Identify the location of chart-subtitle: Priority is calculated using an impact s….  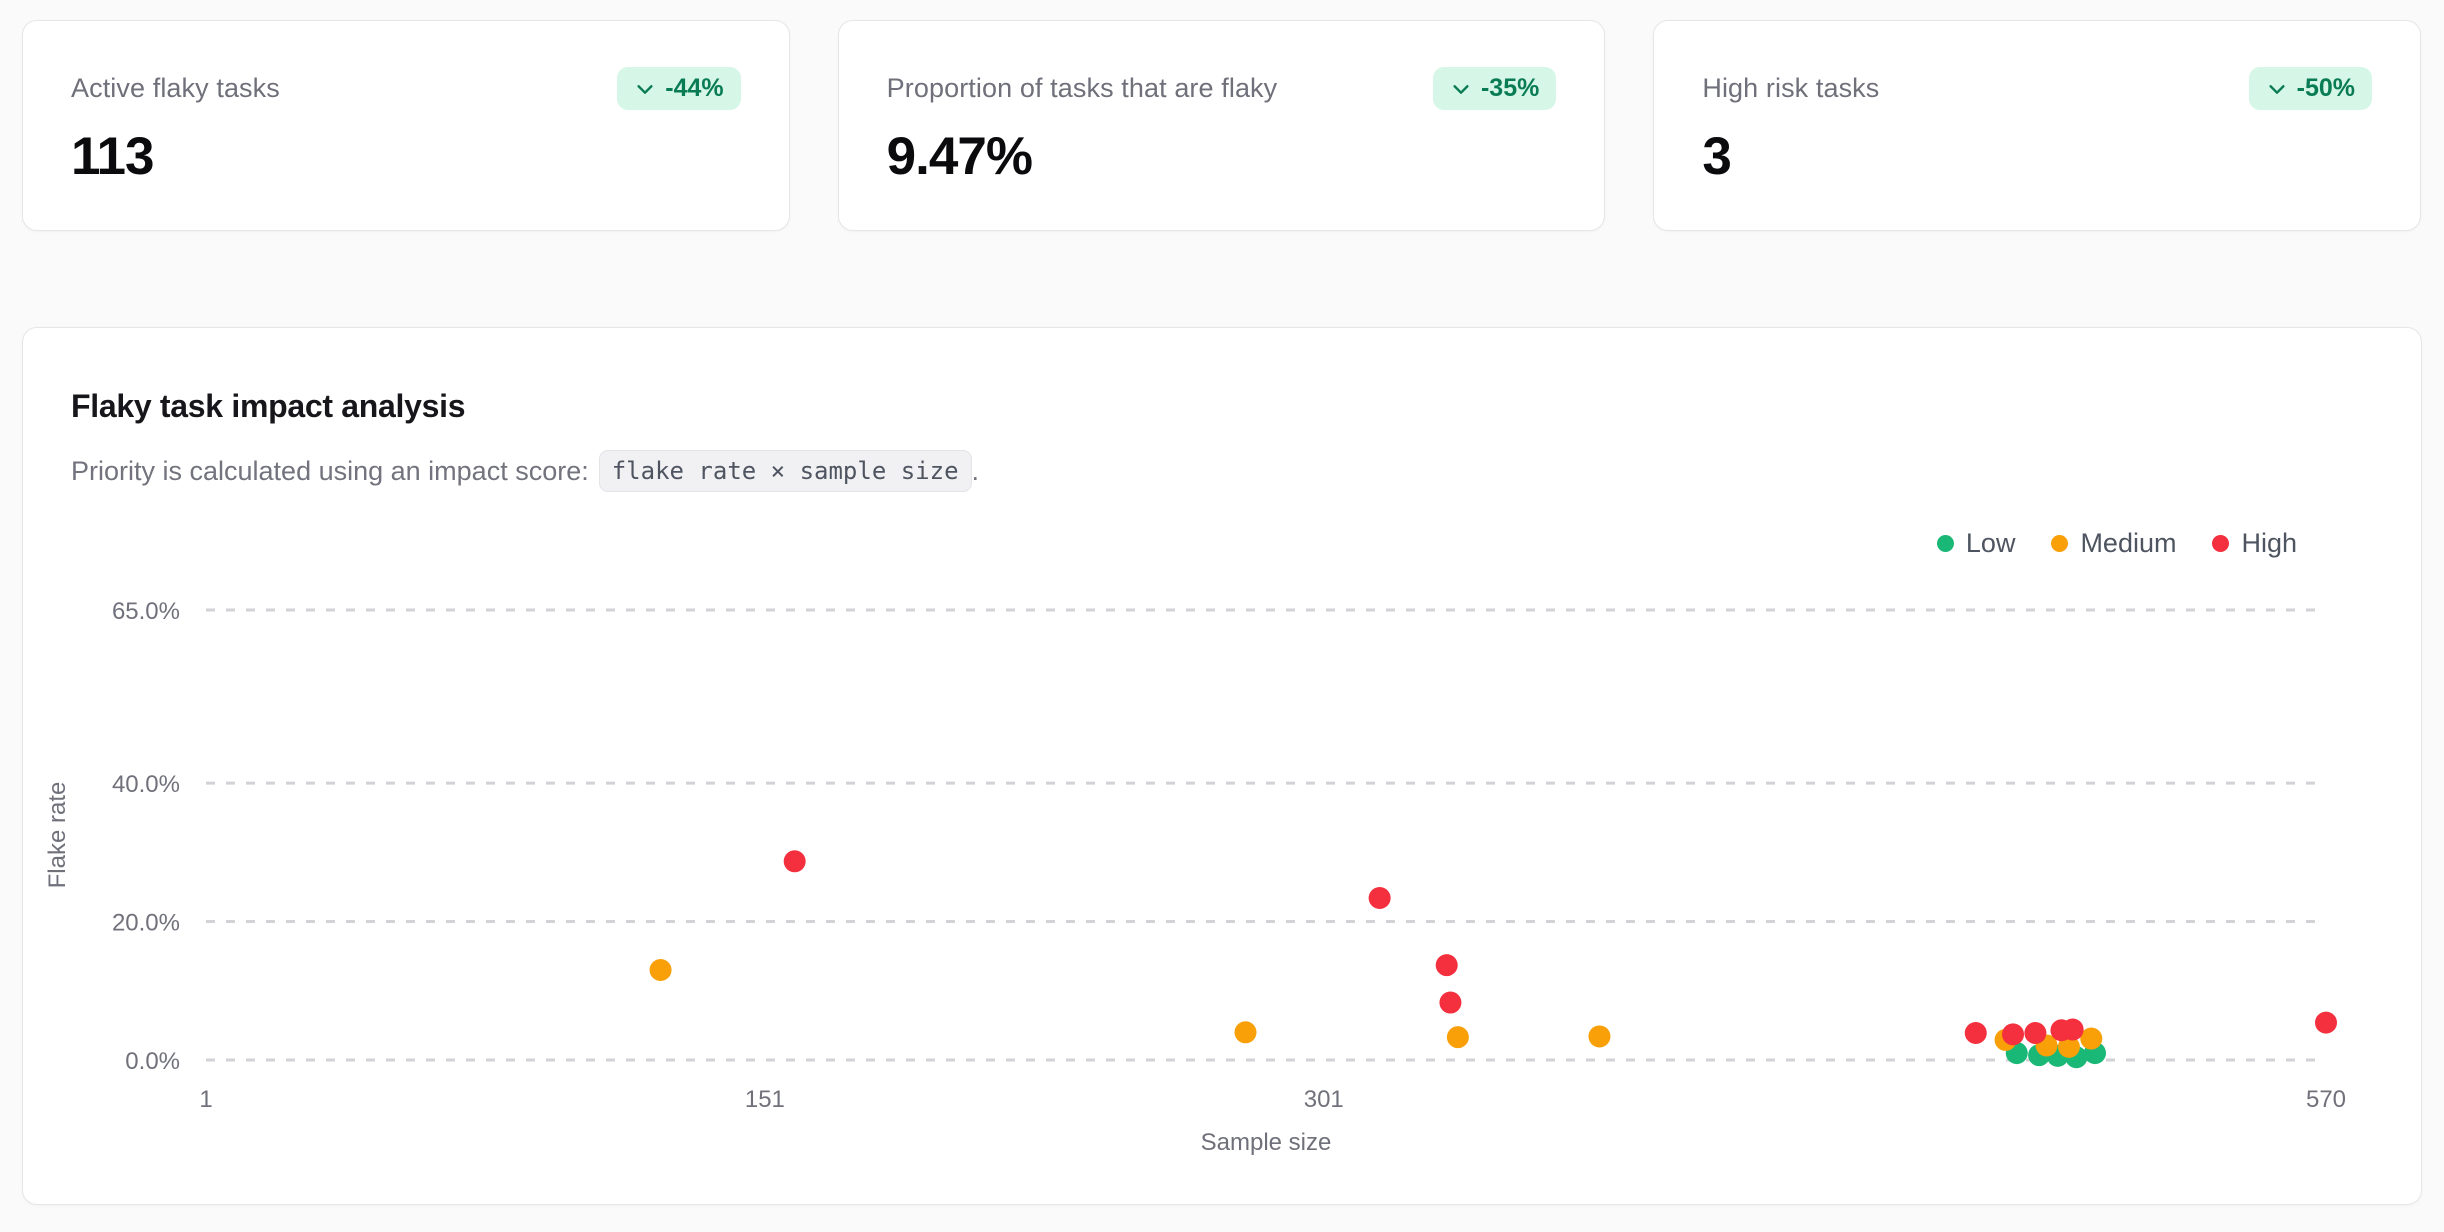
(525, 471).